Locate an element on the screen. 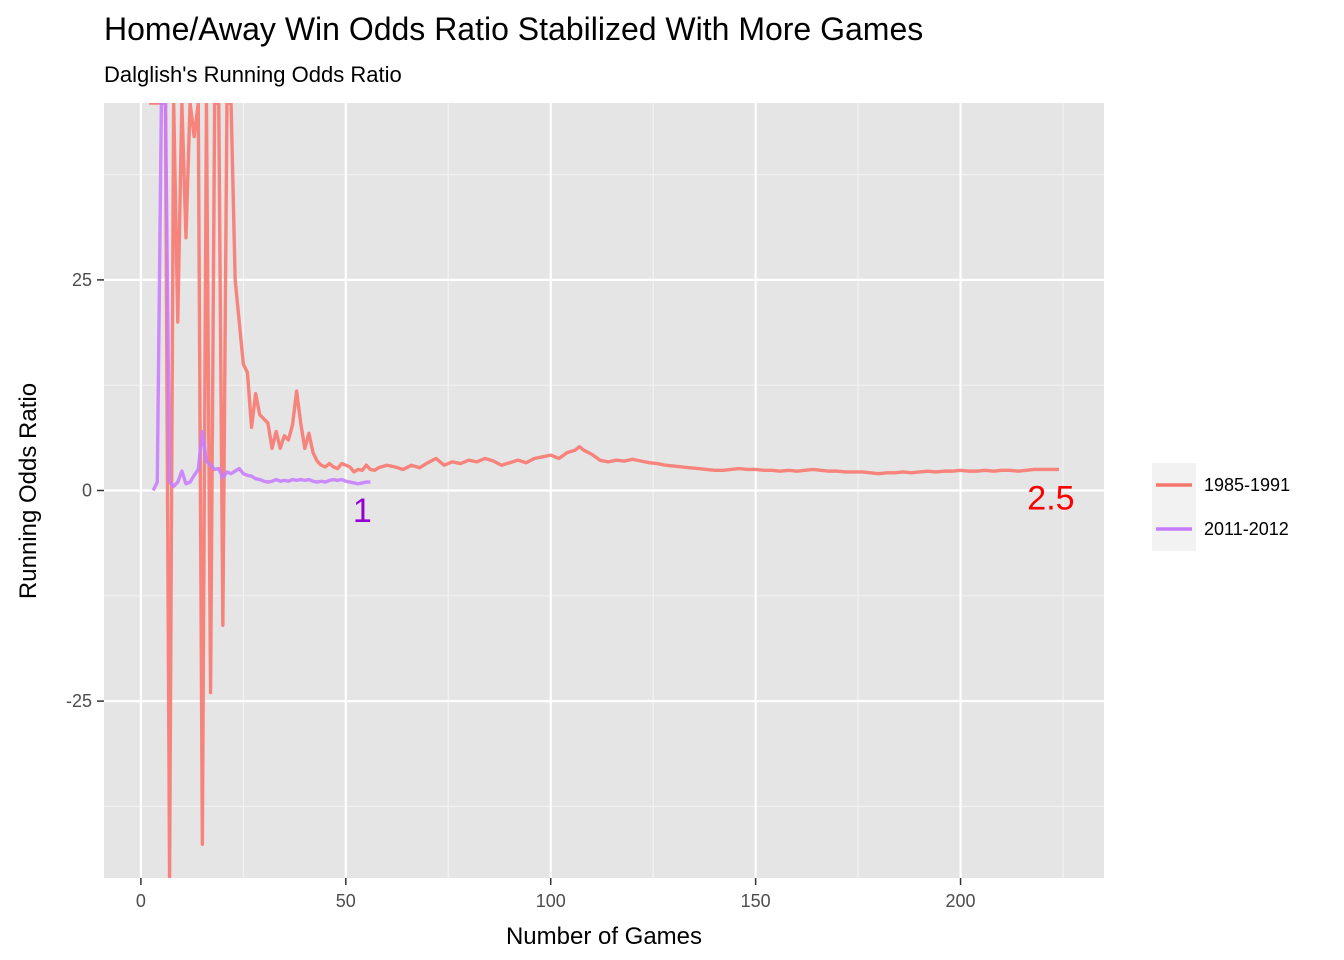  y-axis: -25 0 25 is located at coordinates (85, 490).